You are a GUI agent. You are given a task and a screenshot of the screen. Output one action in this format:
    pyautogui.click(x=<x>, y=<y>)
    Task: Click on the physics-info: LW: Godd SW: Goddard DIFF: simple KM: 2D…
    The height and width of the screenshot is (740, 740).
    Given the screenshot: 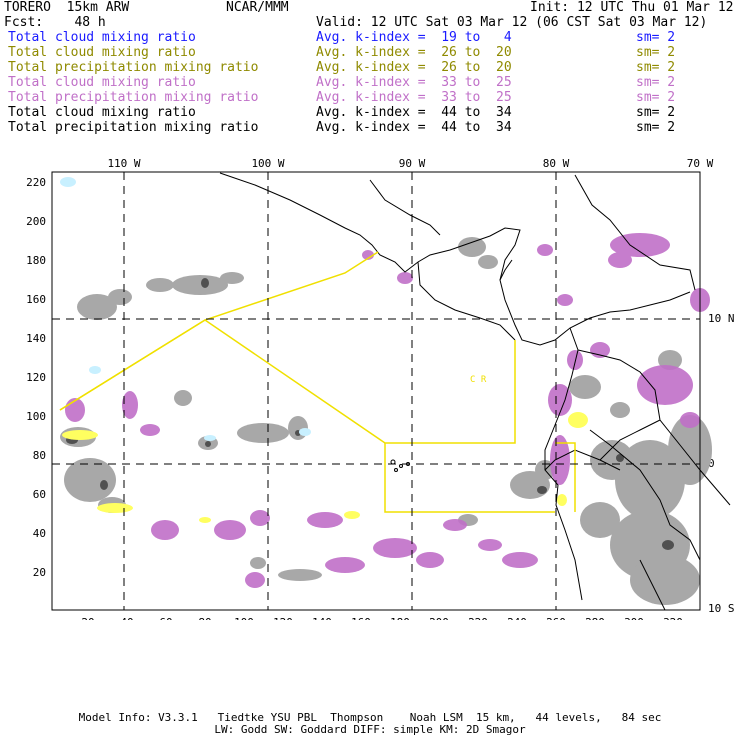 What is the action you would take?
    pyautogui.click(x=370, y=729)
    